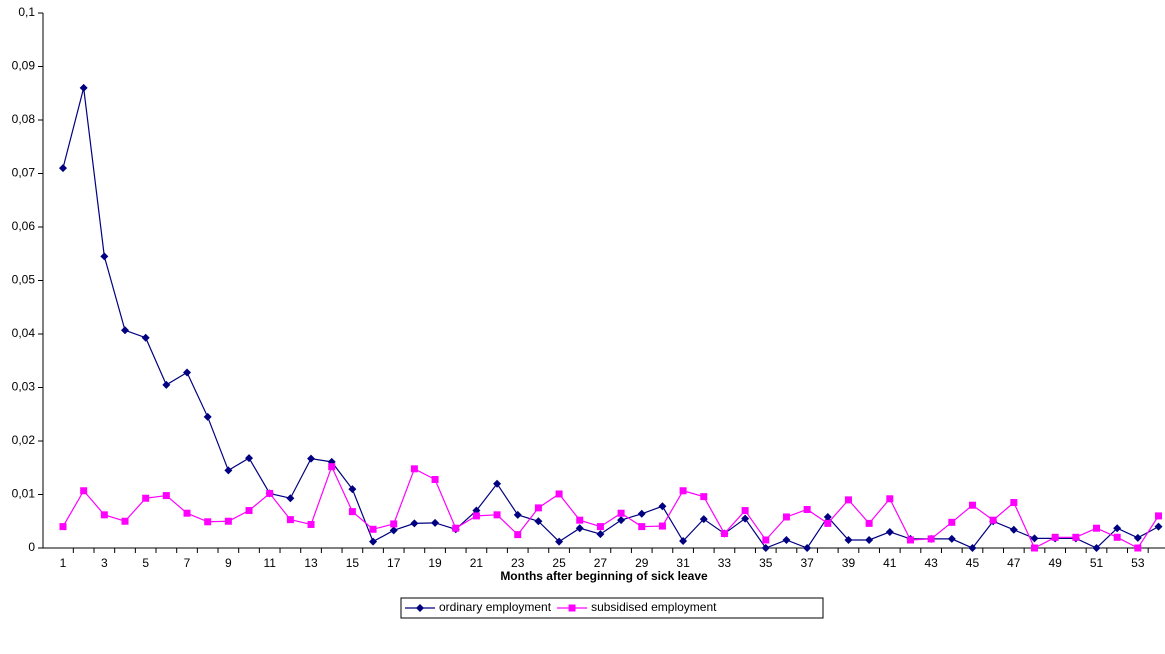 The image size is (1165, 654). Describe the element at coordinates (353, 563) in the screenshot. I see `x-tick-label: 15` at that location.